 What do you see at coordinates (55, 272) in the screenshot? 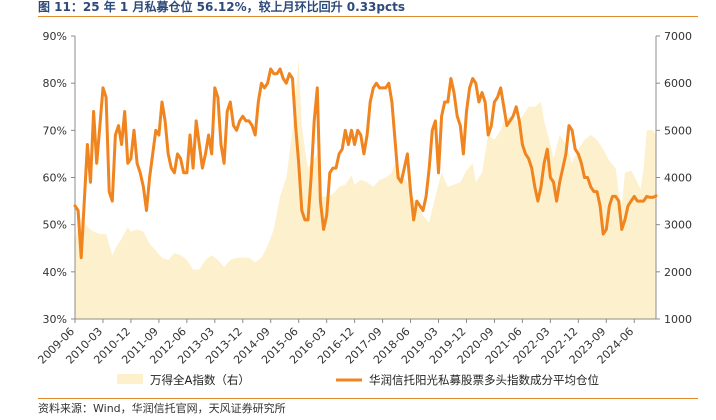
I see `y-left-tick-label: 40%` at bounding box center [55, 272].